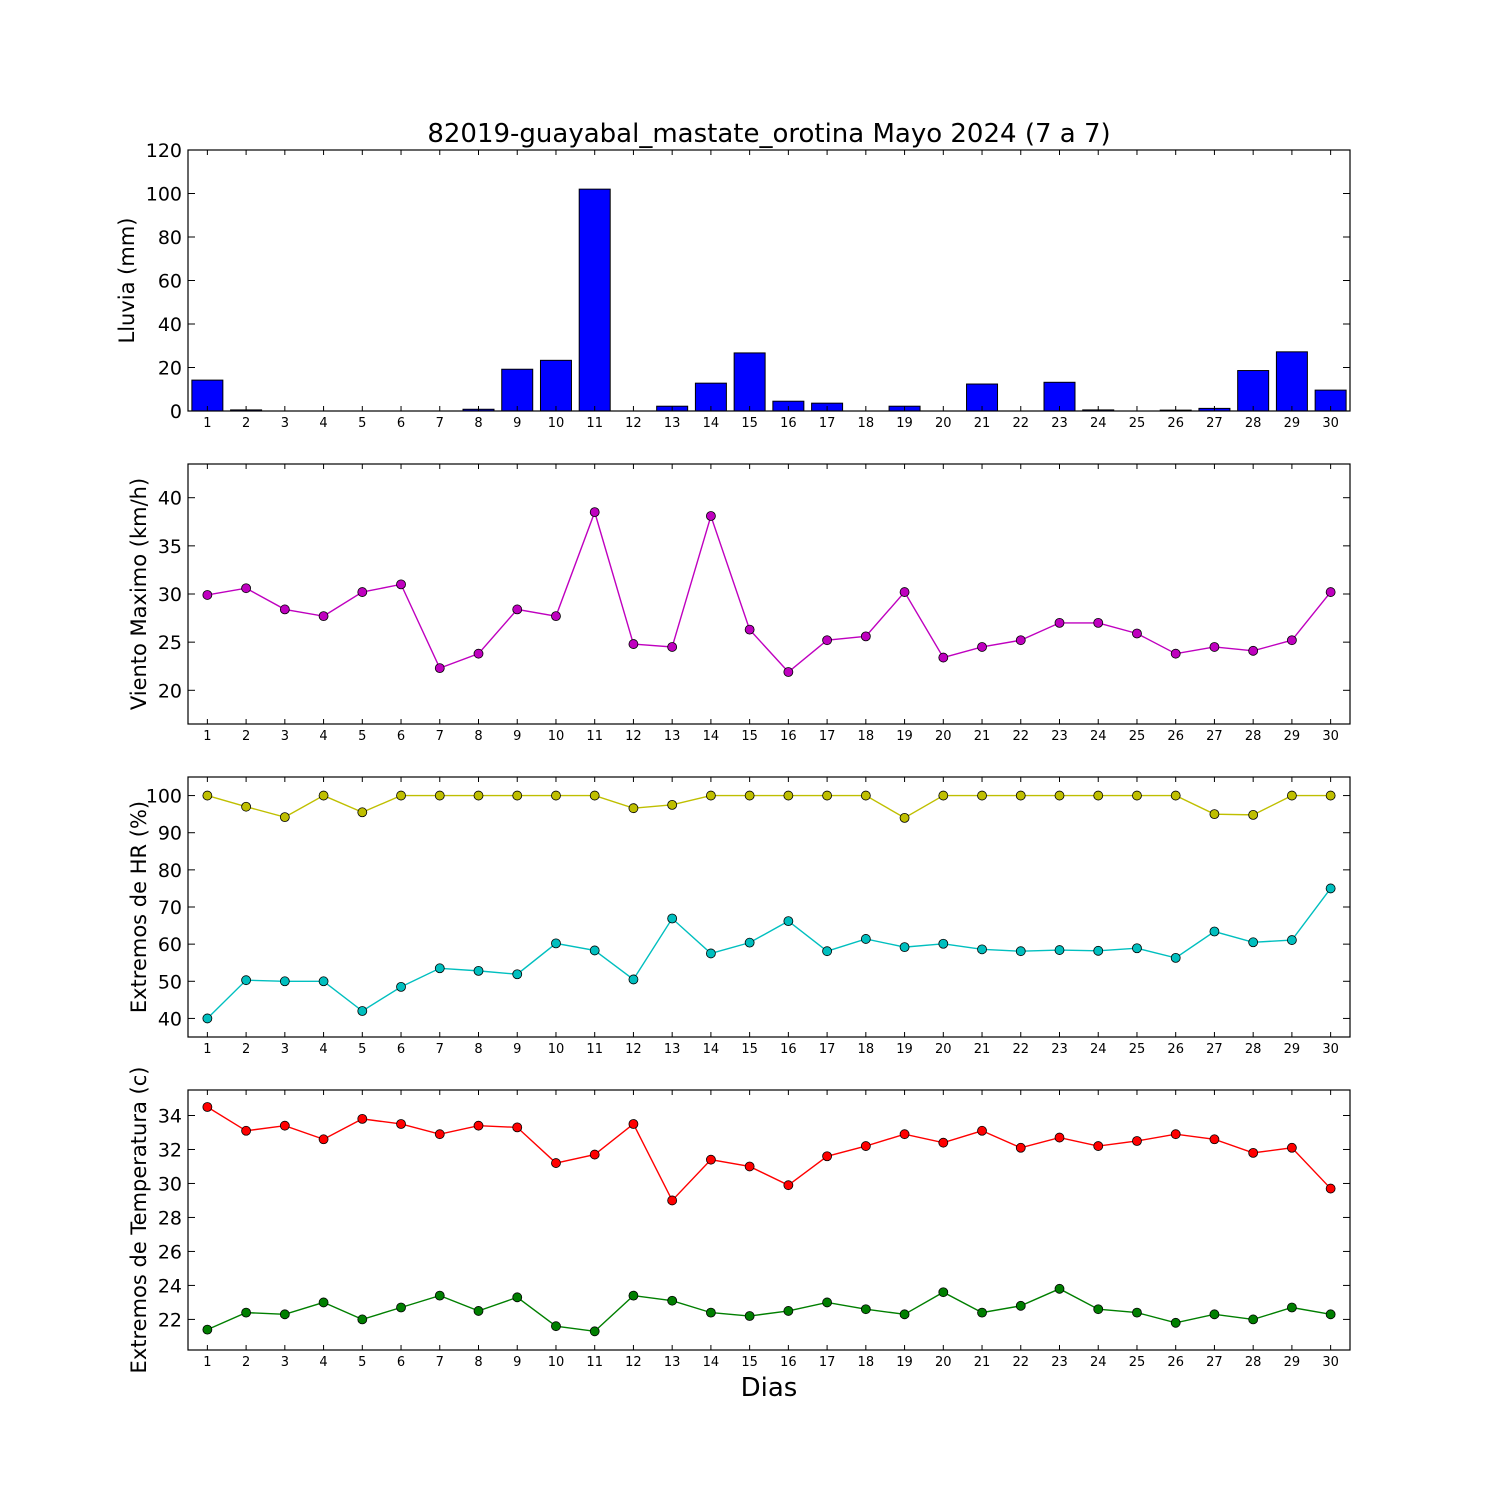 This screenshot has height=1500, width=1500. Describe the element at coordinates (139, 594) in the screenshot. I see `y-axis-label: Viento Maximo (km/h)` at that location.